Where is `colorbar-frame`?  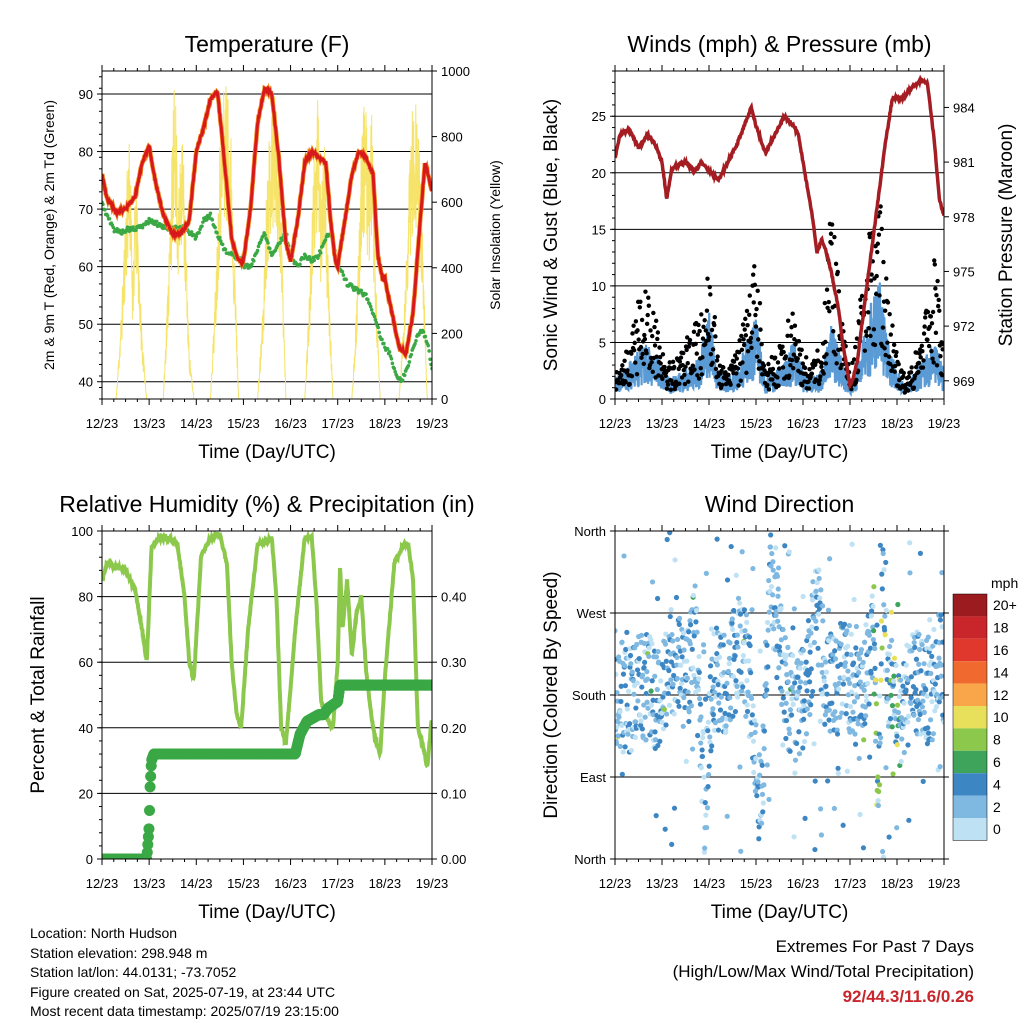 colorbar-frame is located at coordinates (970, 717).